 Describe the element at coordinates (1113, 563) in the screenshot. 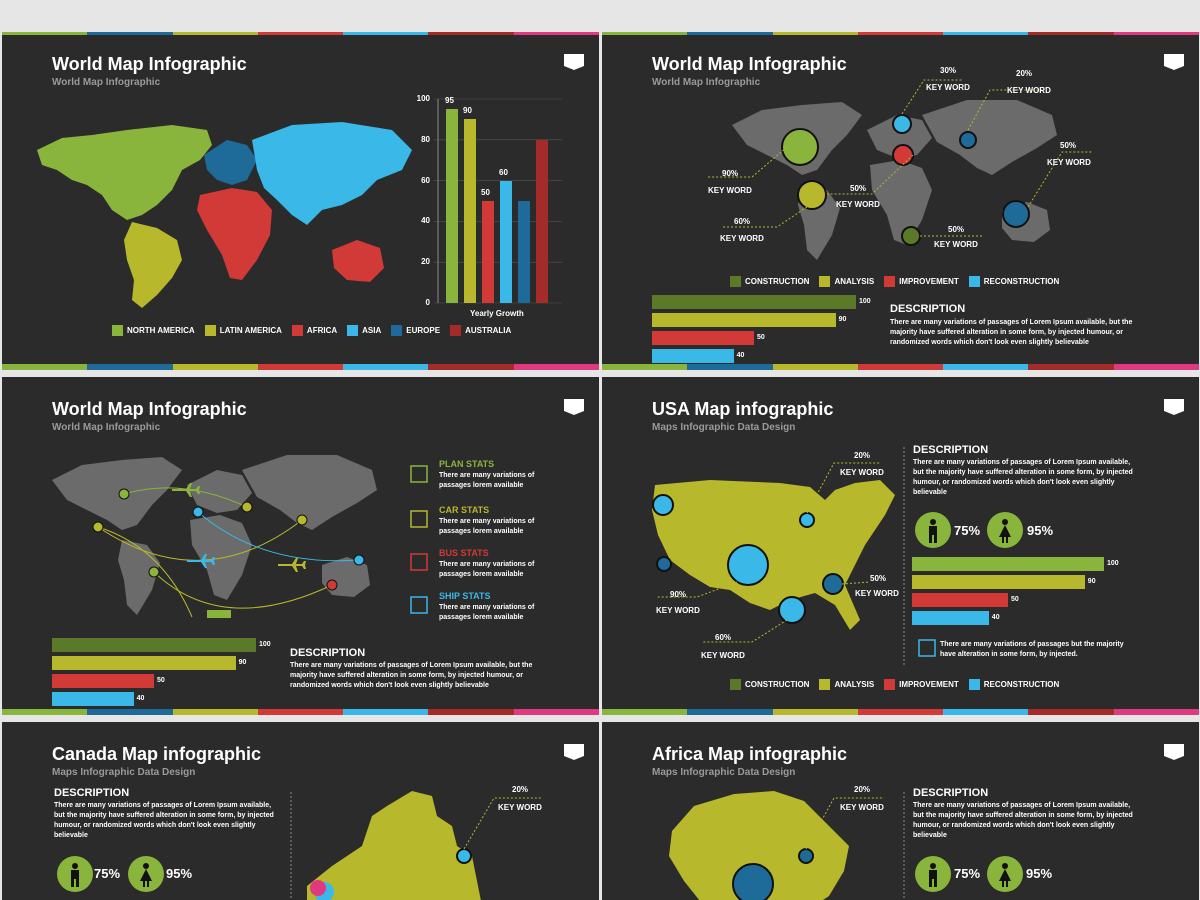

I see `bar-value-label: 100` at that location.